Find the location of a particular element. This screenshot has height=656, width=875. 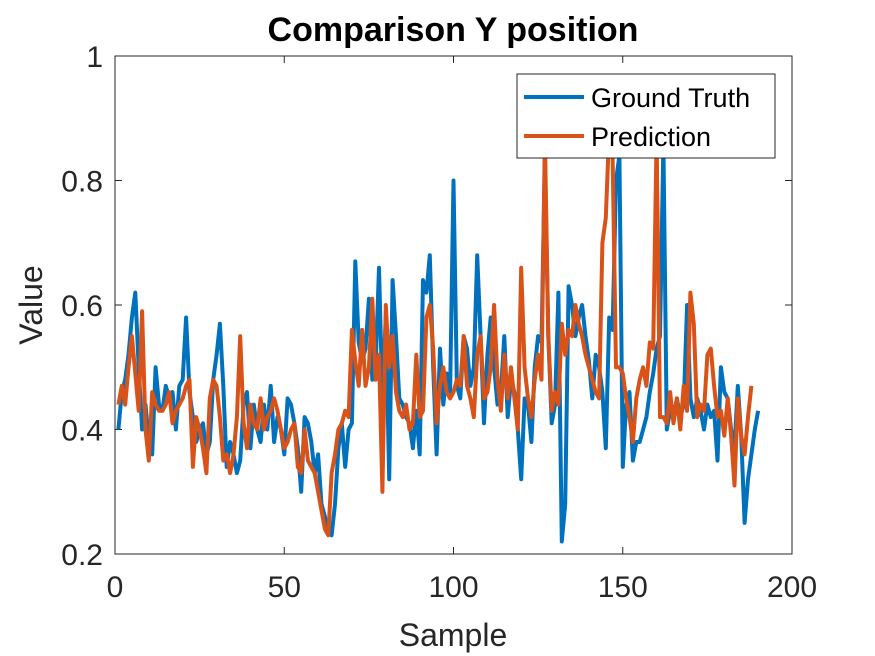

x-tick-label: 50 is located at coordinates (284, 587).